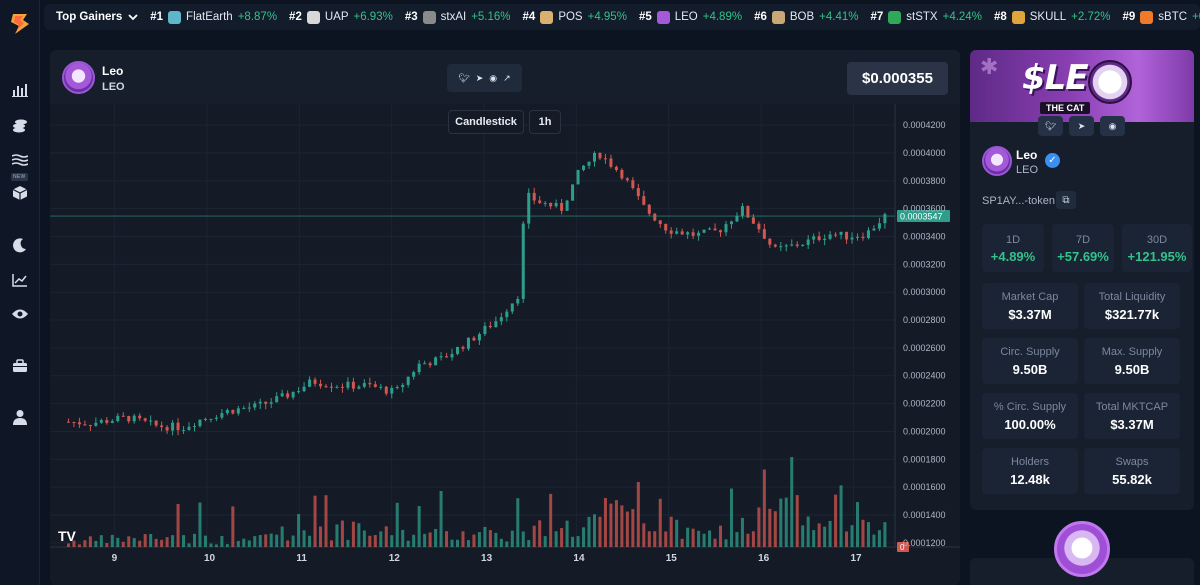  I want to click on ticker-item: #2 UAP +6.93%, so click(341, 17).